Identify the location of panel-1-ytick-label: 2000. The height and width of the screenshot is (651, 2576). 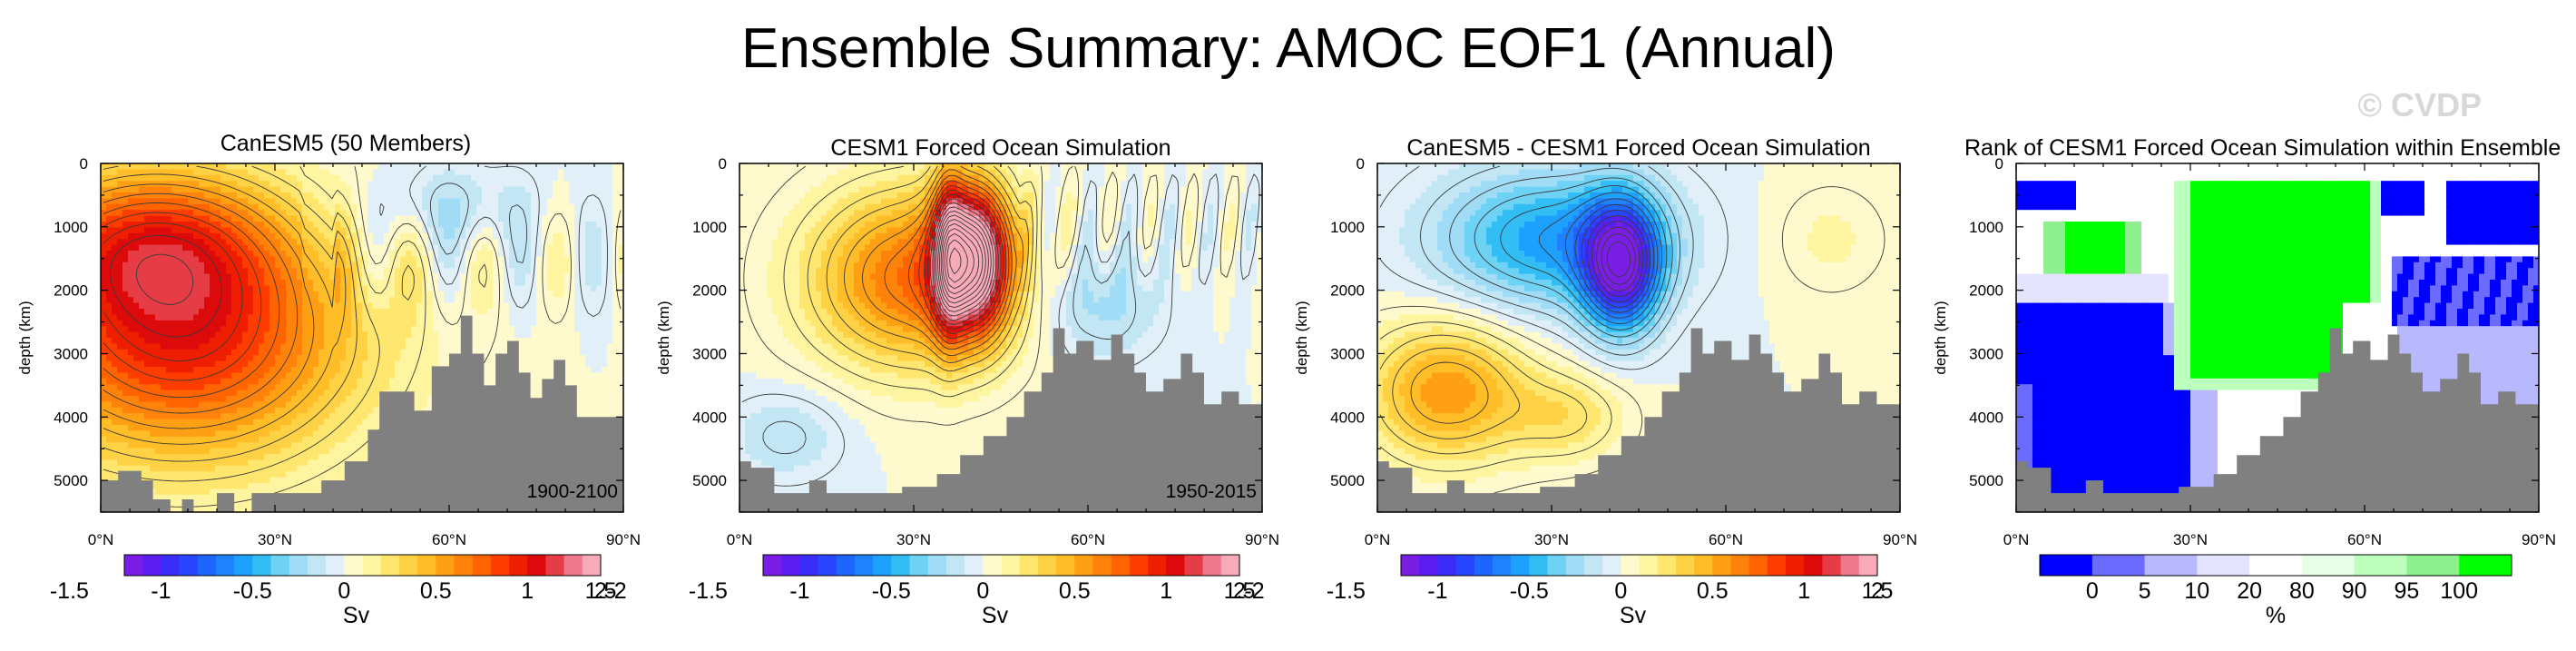
(71, 291).